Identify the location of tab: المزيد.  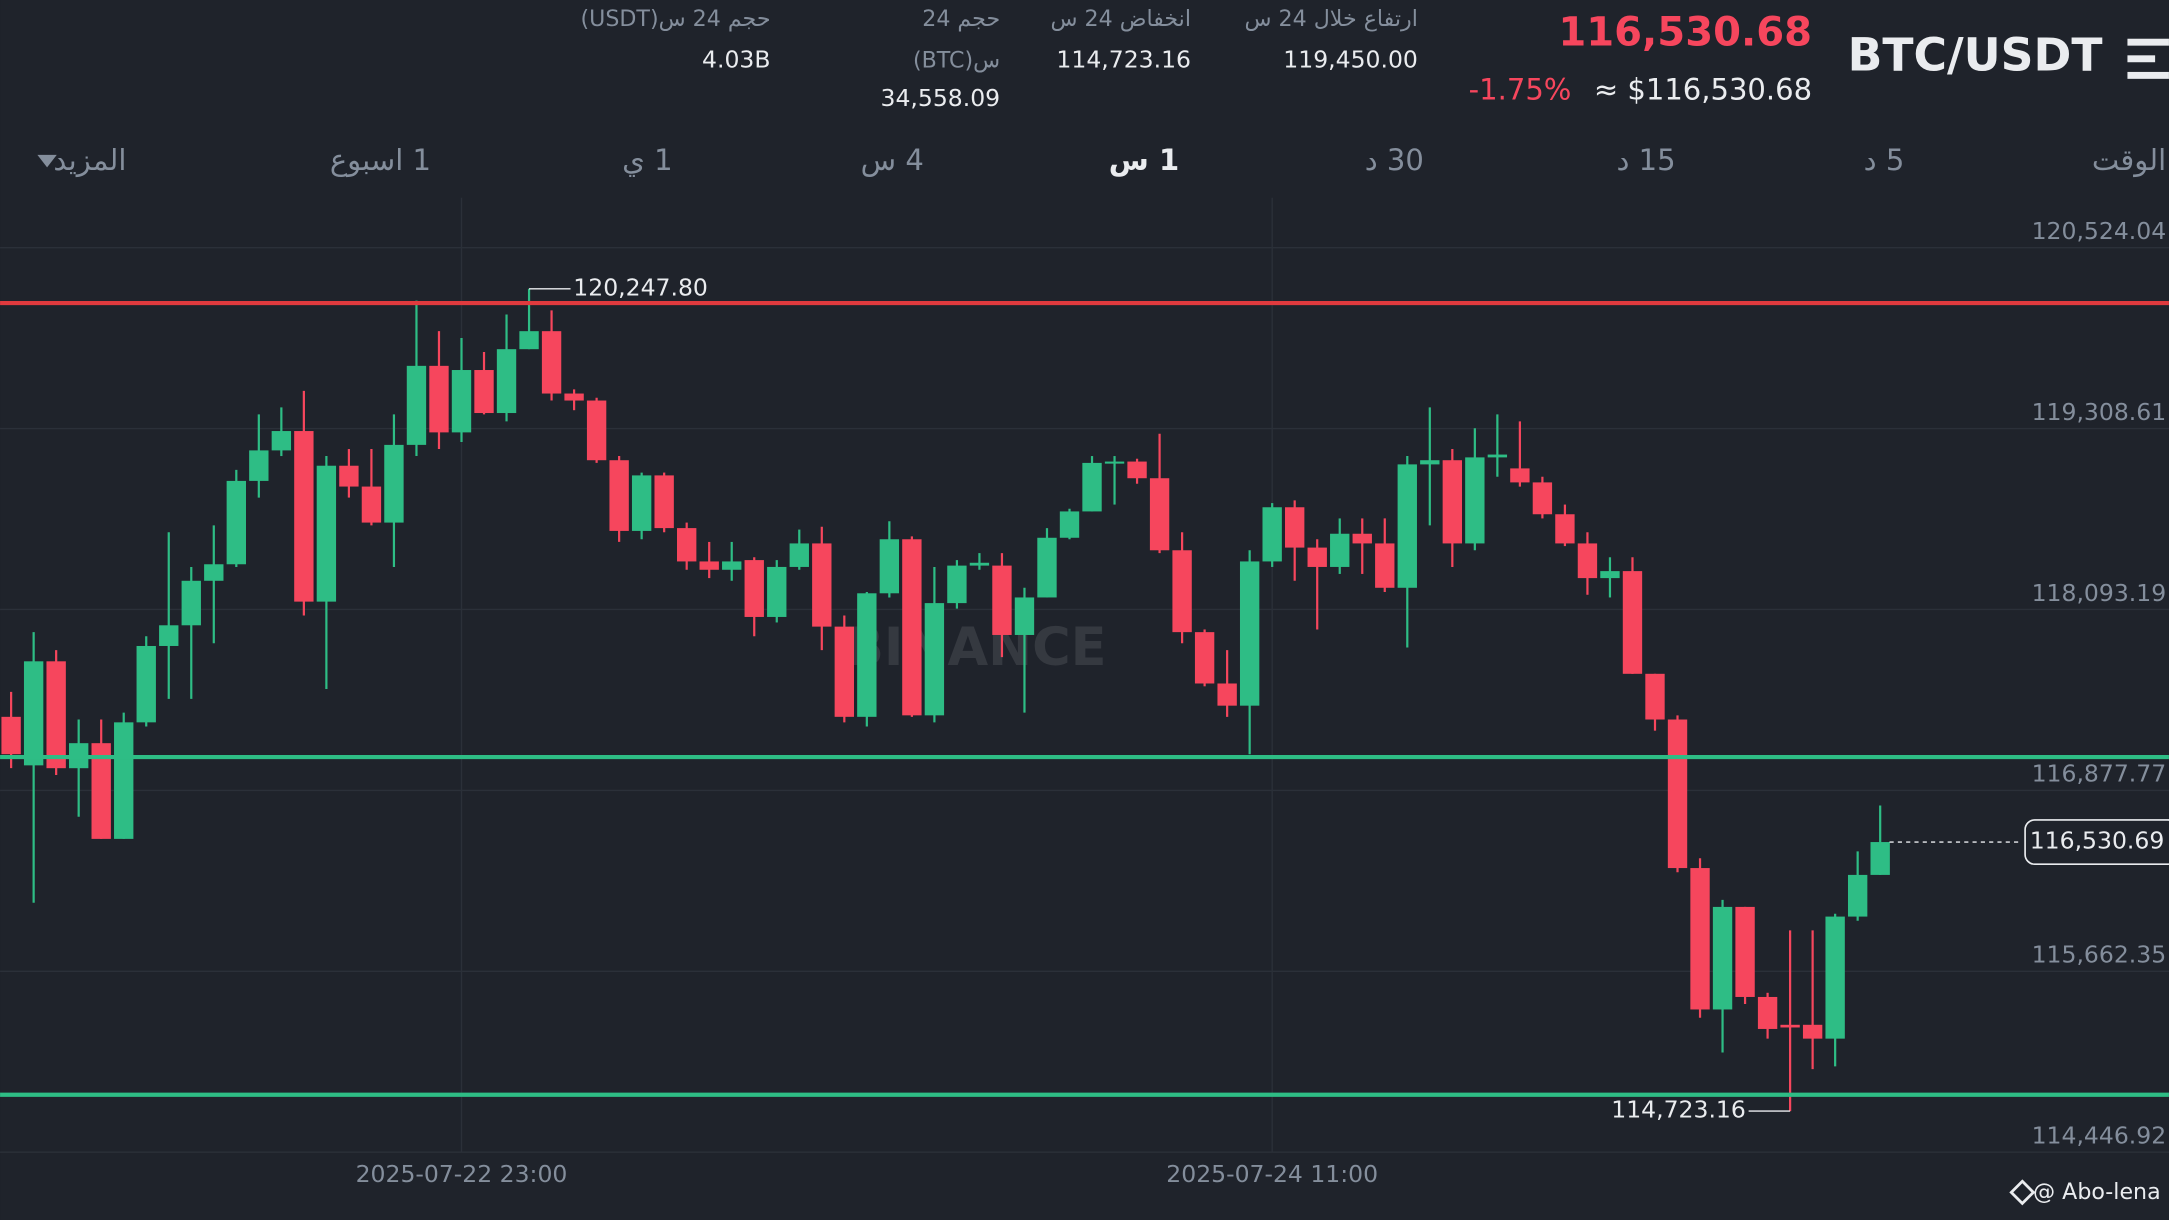
(89, 160).